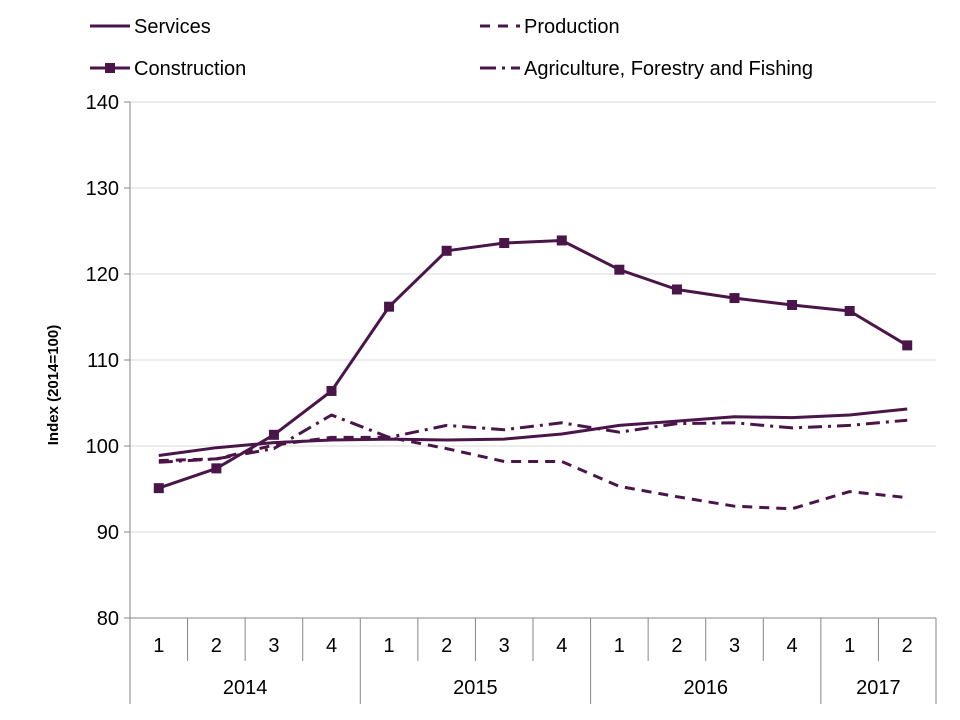 The image size is (960, 720). I want to click on legend-label: Services, so click(172, 27).